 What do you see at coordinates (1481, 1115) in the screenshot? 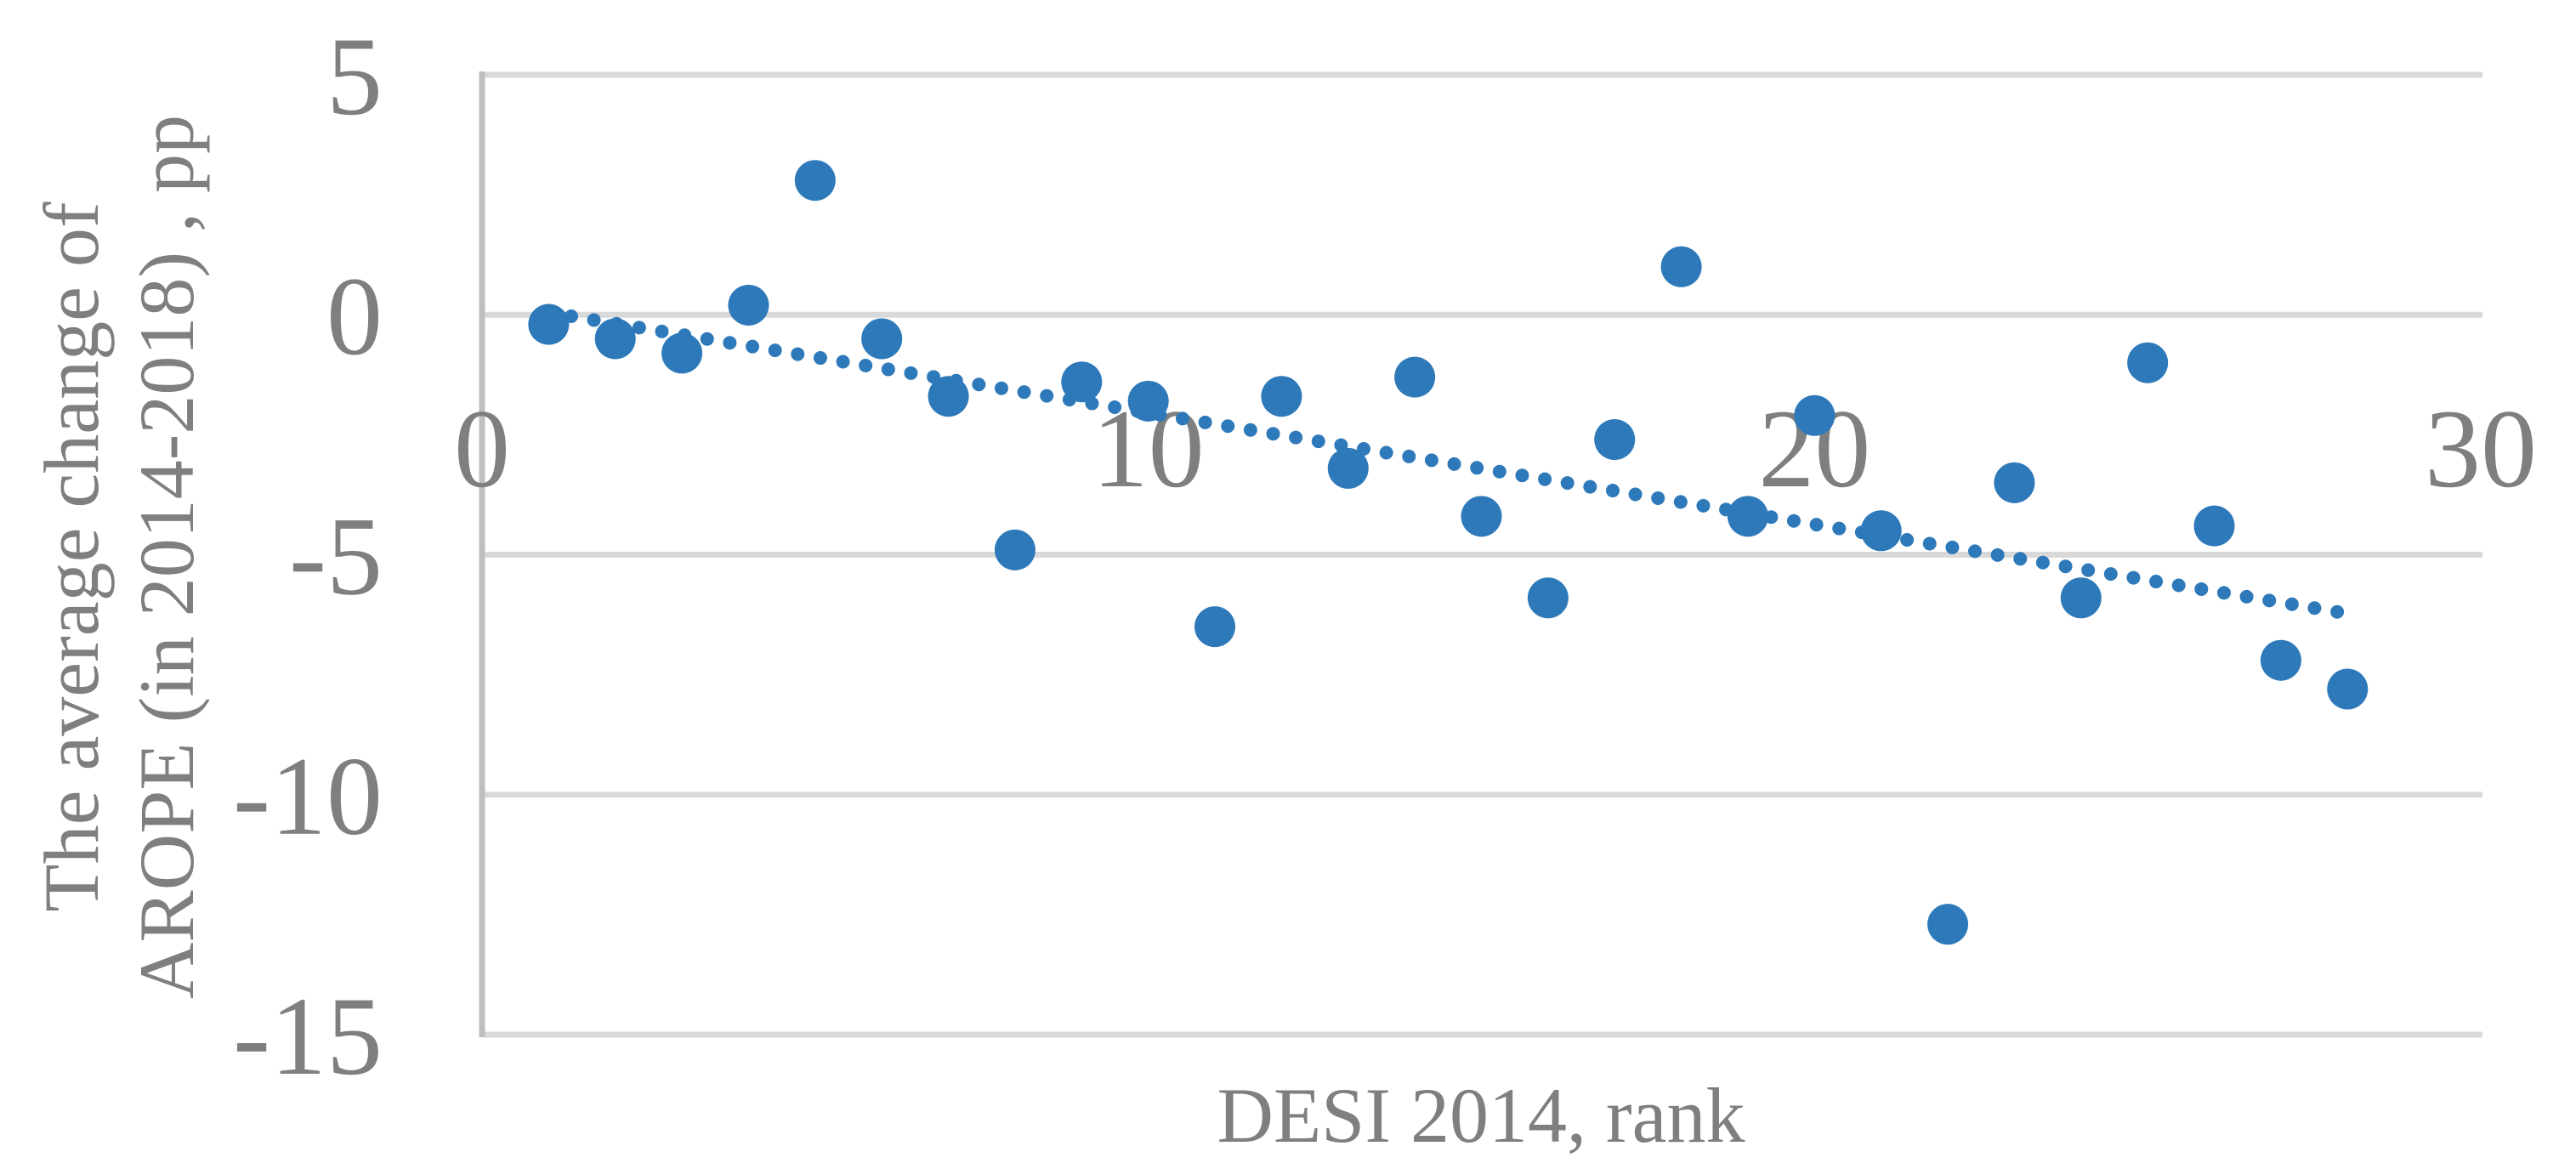
I see `x-axis-title: DESI 2014, rank` at bounding box center [1481, 1115].